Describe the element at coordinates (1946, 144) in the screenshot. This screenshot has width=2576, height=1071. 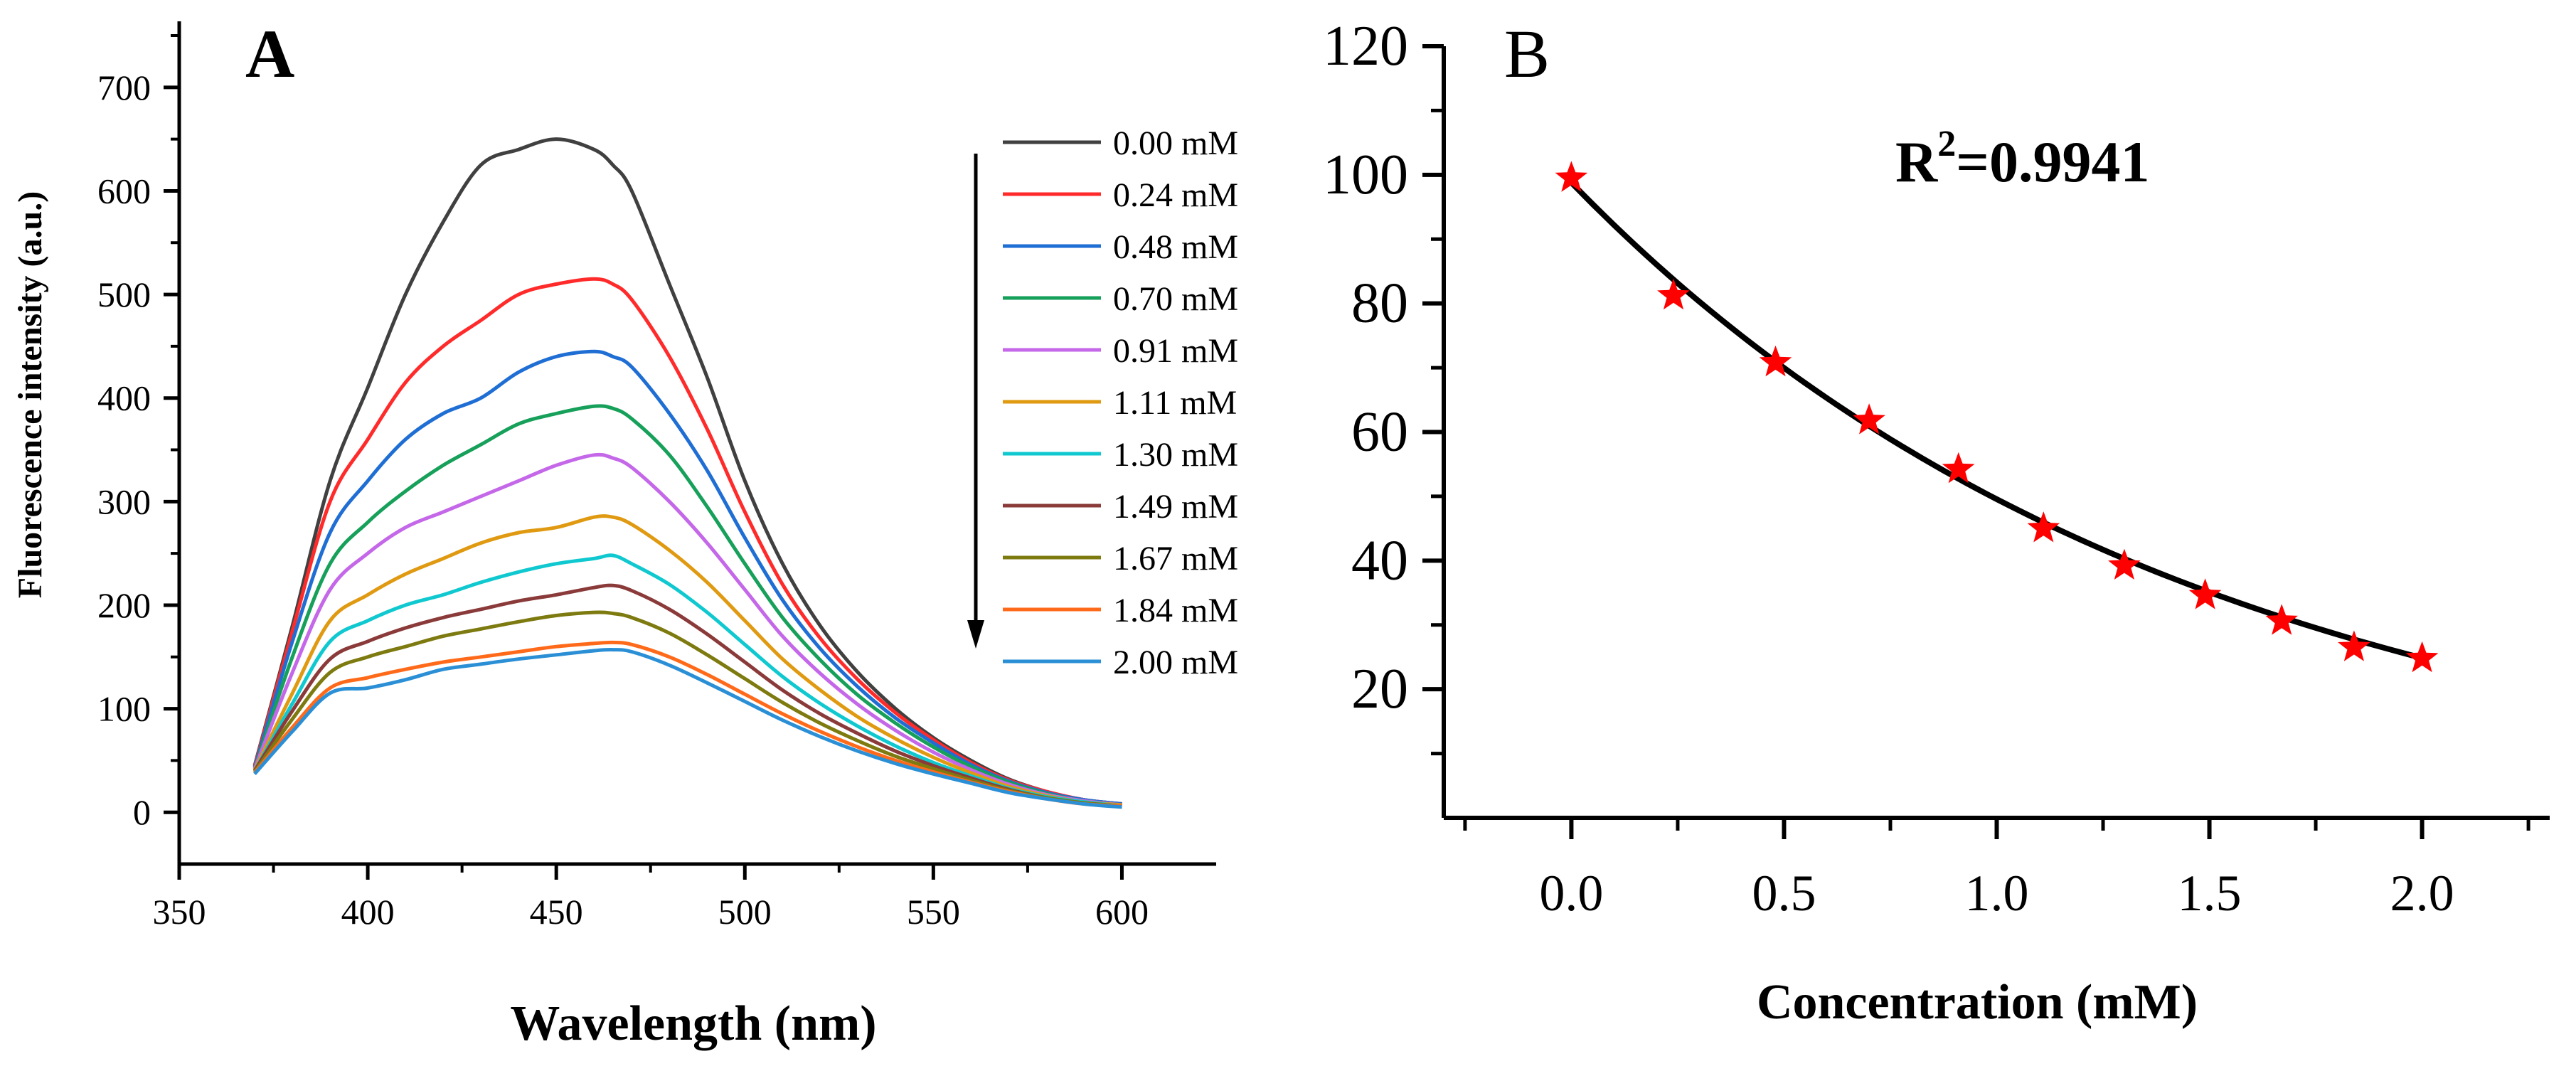
I see `r-squared-superscript: 2` at that location.